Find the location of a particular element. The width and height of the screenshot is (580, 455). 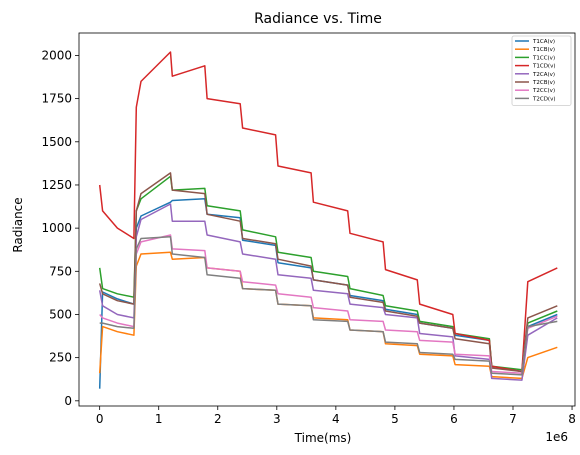

y-tick-label: 1000 is located at coordinates (56, 228).